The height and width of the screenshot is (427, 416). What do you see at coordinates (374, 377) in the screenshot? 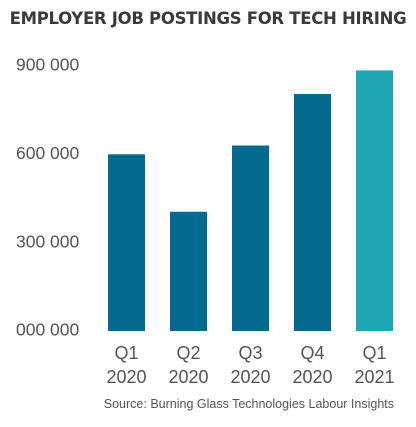
I see `x-tick-label: 2021` at bounding box center [374, 377].